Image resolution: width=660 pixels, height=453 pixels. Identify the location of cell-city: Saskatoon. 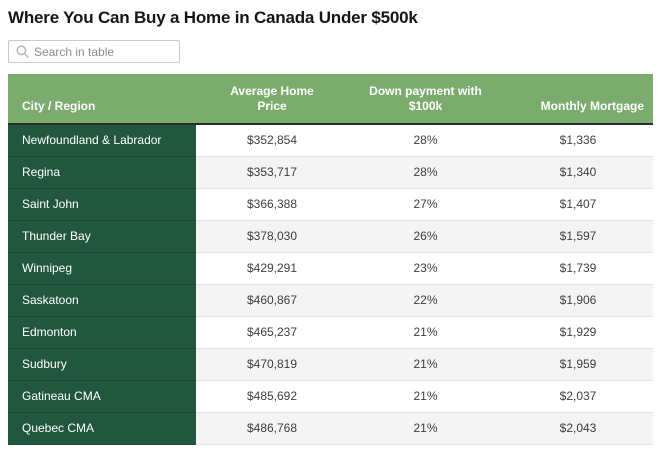
(102, 300).